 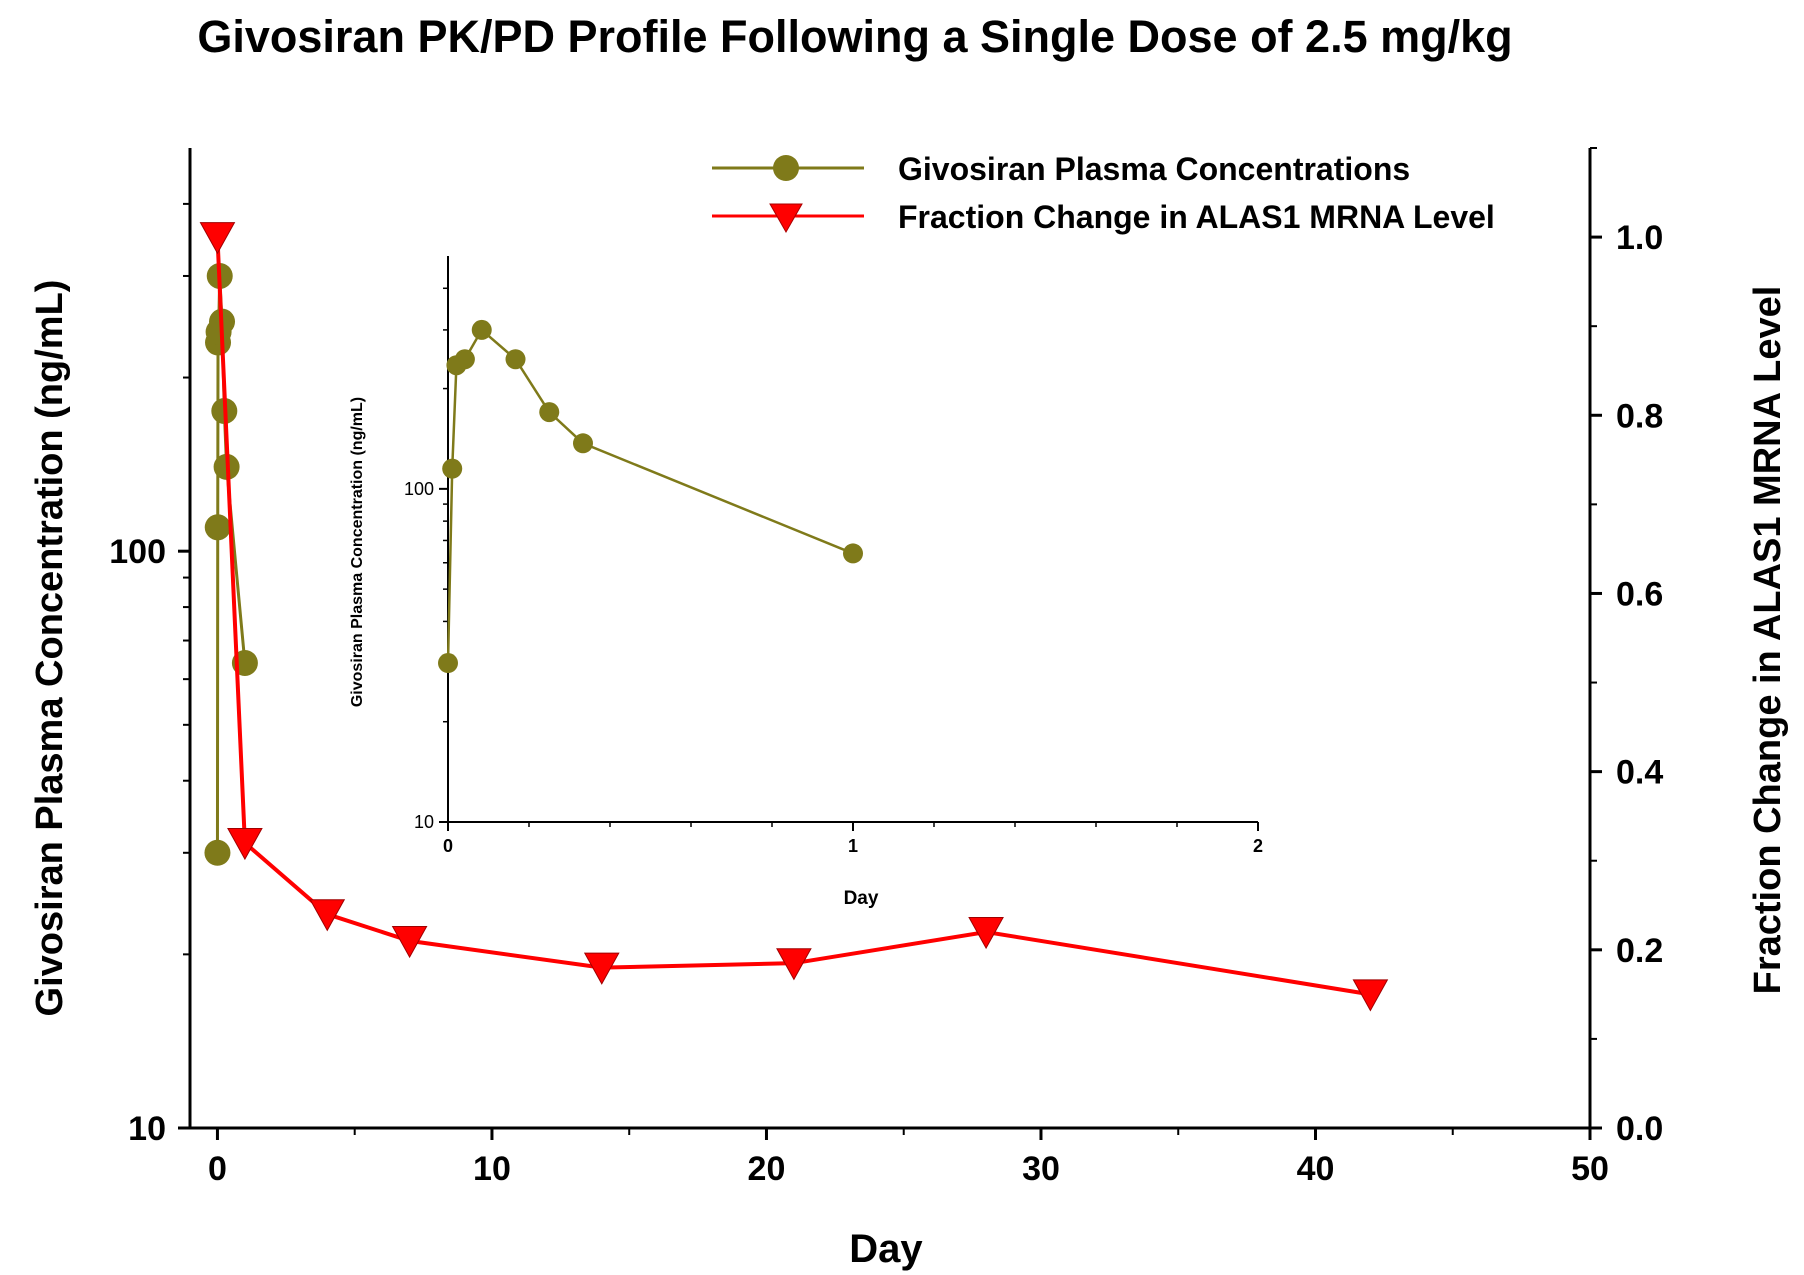 What do you see at coordinates (1639, 773) in the screenshot?
I see `y2-tick-label: 0.4` at bounding box center [1639, 773].